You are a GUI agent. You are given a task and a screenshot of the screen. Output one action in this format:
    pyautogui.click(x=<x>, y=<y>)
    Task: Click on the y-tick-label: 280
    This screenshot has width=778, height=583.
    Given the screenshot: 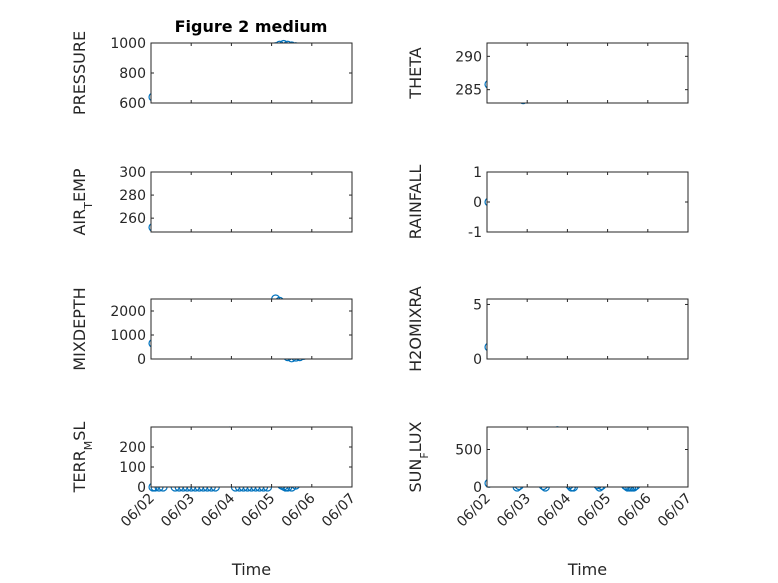 What is the action you would take?
    pyautogui.click(x=132, y=196)
    